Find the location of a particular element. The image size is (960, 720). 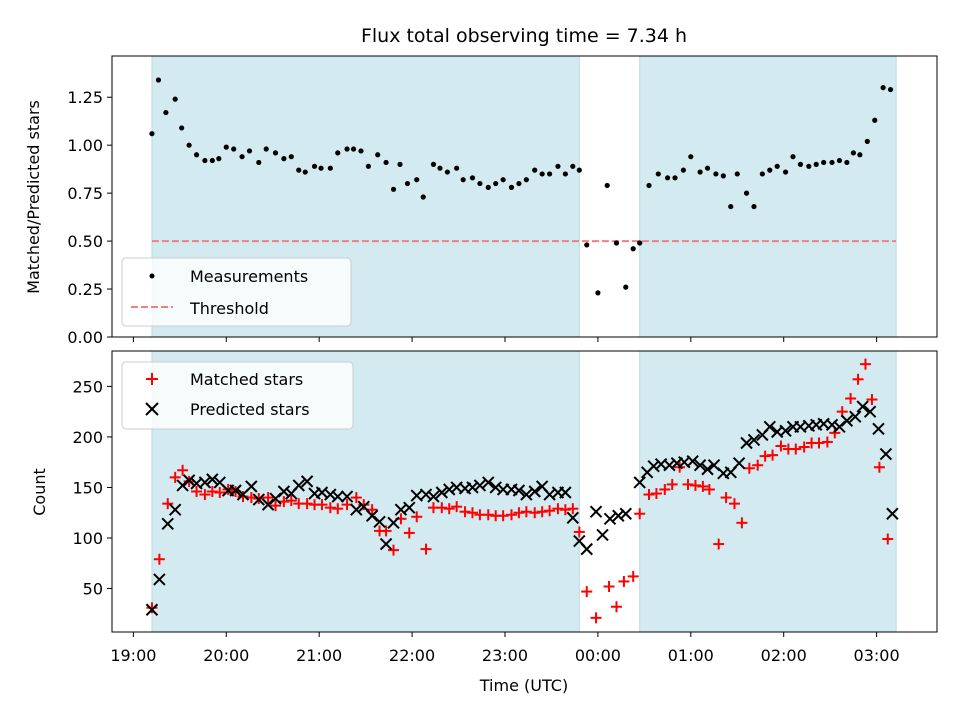

y-tick-label: 0.00 is located at coordinates (85, 337).